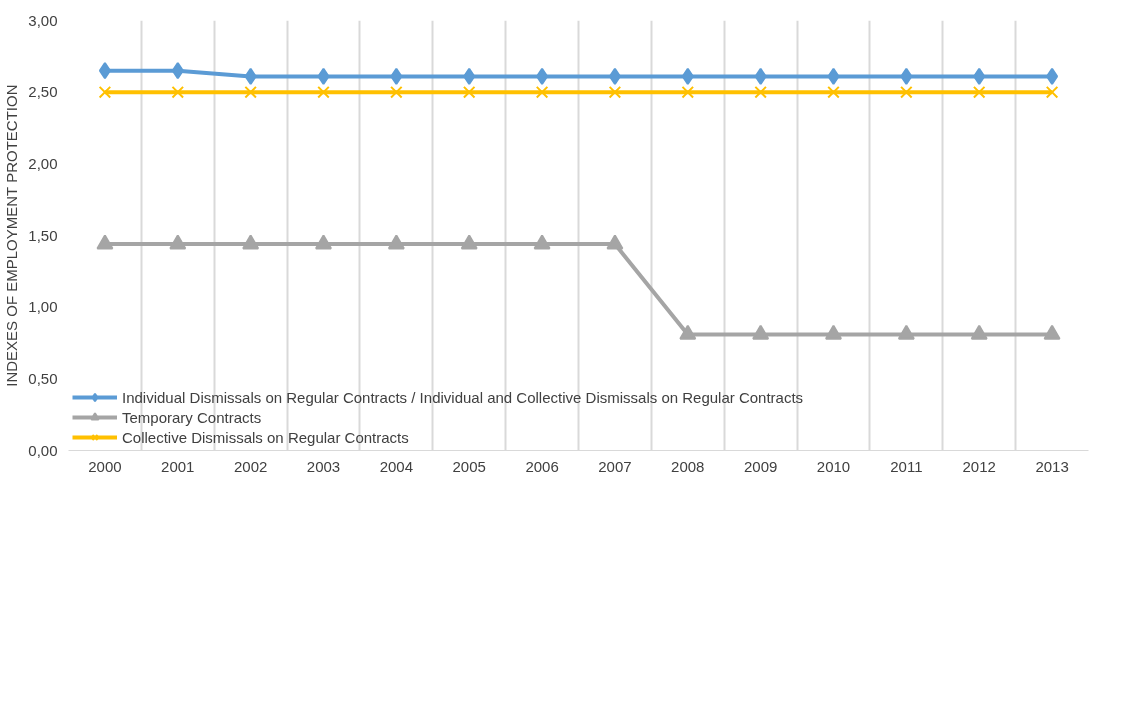 This screenshot has width=1148, height=710. What do you see at coordinates (542, 466) in the screenshot?
I see `x-tick-label: 2006` at bounding box center [542, 466].